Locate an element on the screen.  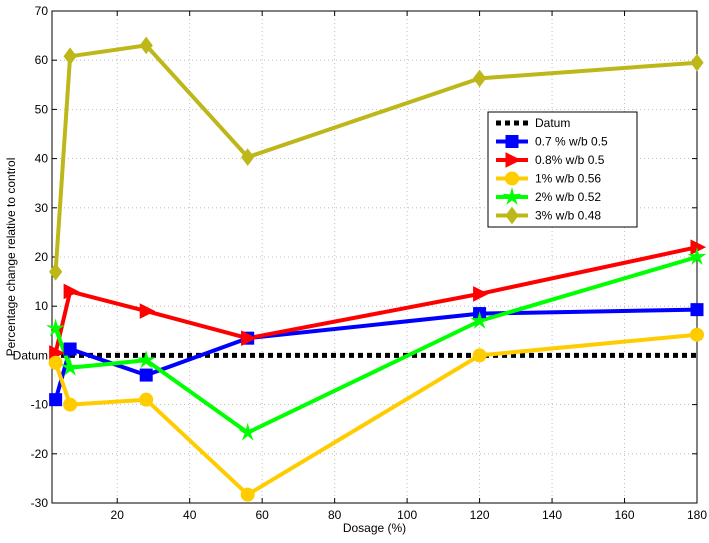
x-tick-label: 60 is located at coordinates (262, 515).